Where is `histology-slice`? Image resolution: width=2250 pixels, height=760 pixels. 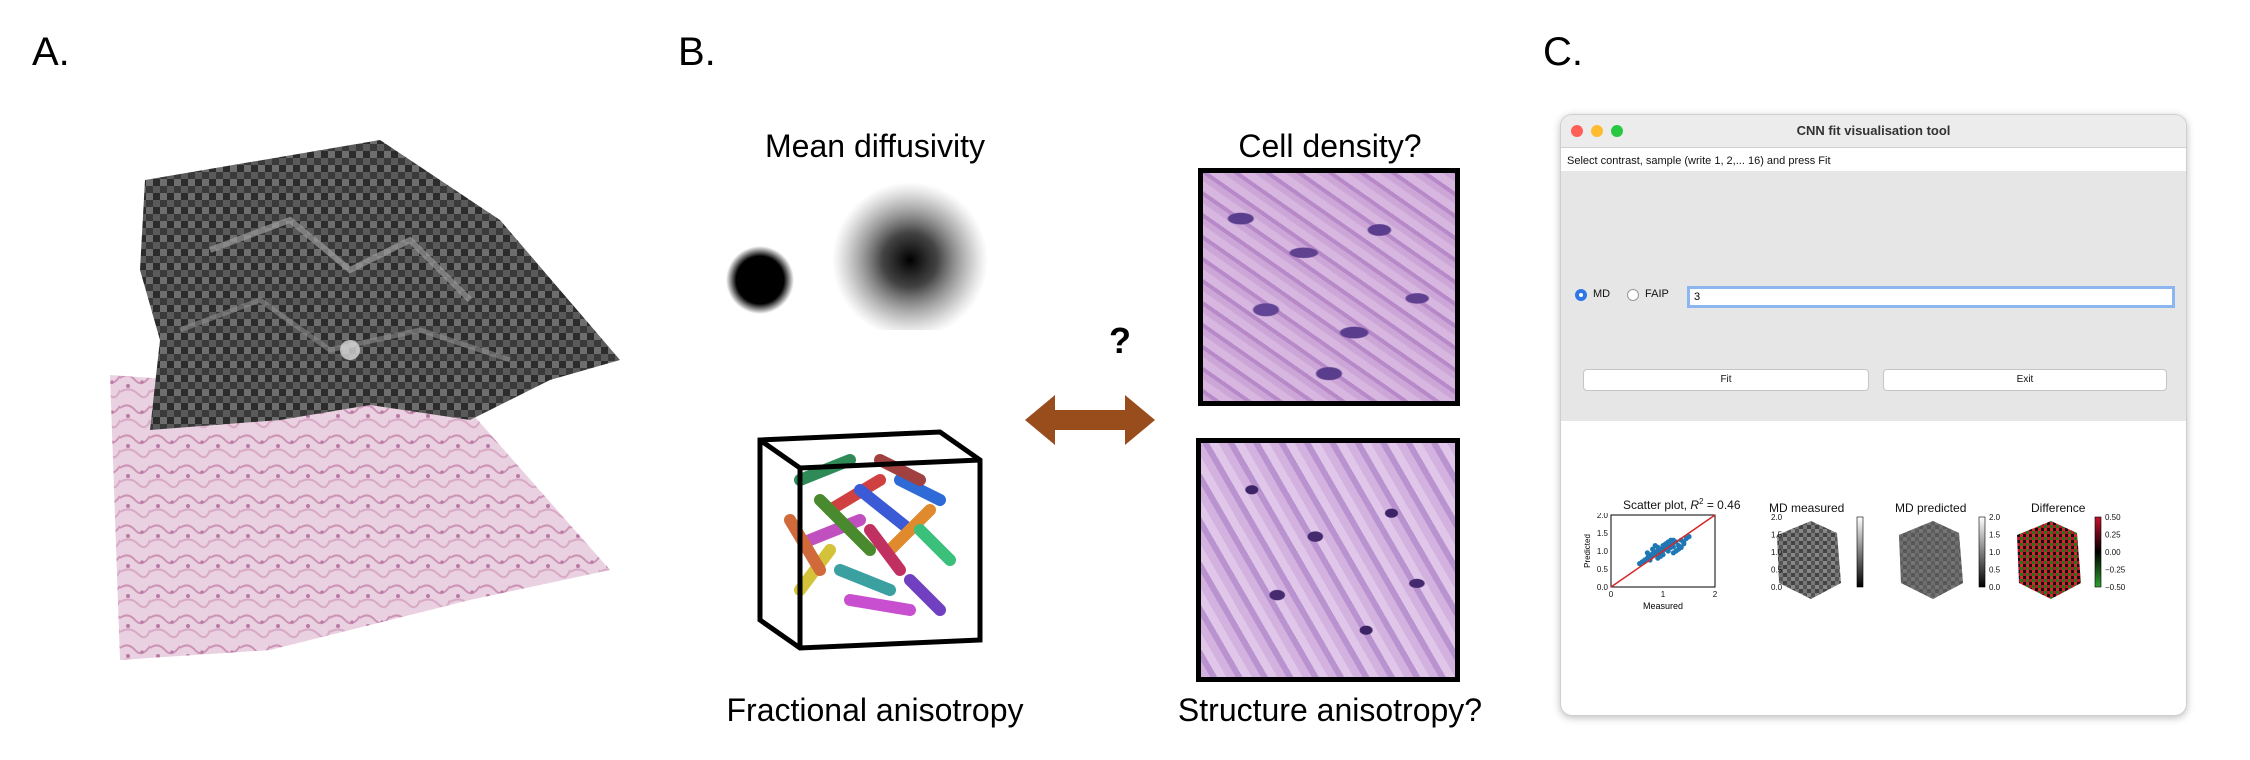
histology-slice is located at coordinates (360, 517).